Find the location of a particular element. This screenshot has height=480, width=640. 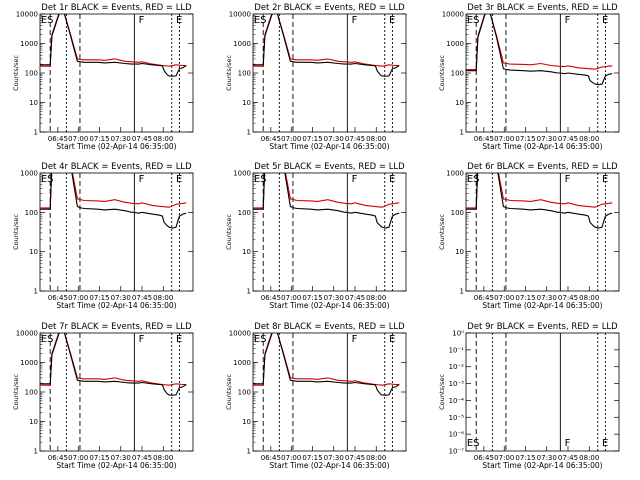

y-tick-label: 10⁻⁶ is located at coordinates (457, 435).